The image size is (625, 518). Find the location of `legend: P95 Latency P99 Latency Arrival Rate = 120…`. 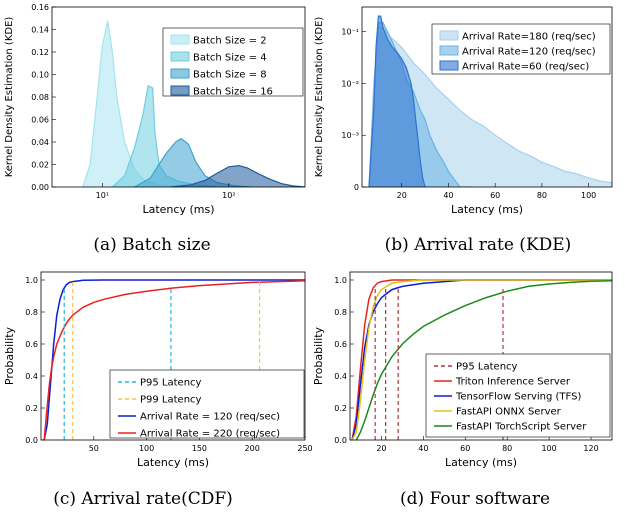

legend: P95 Latency P99 Latency Arrival Rate = 120… is located at coordinates (207, 404).